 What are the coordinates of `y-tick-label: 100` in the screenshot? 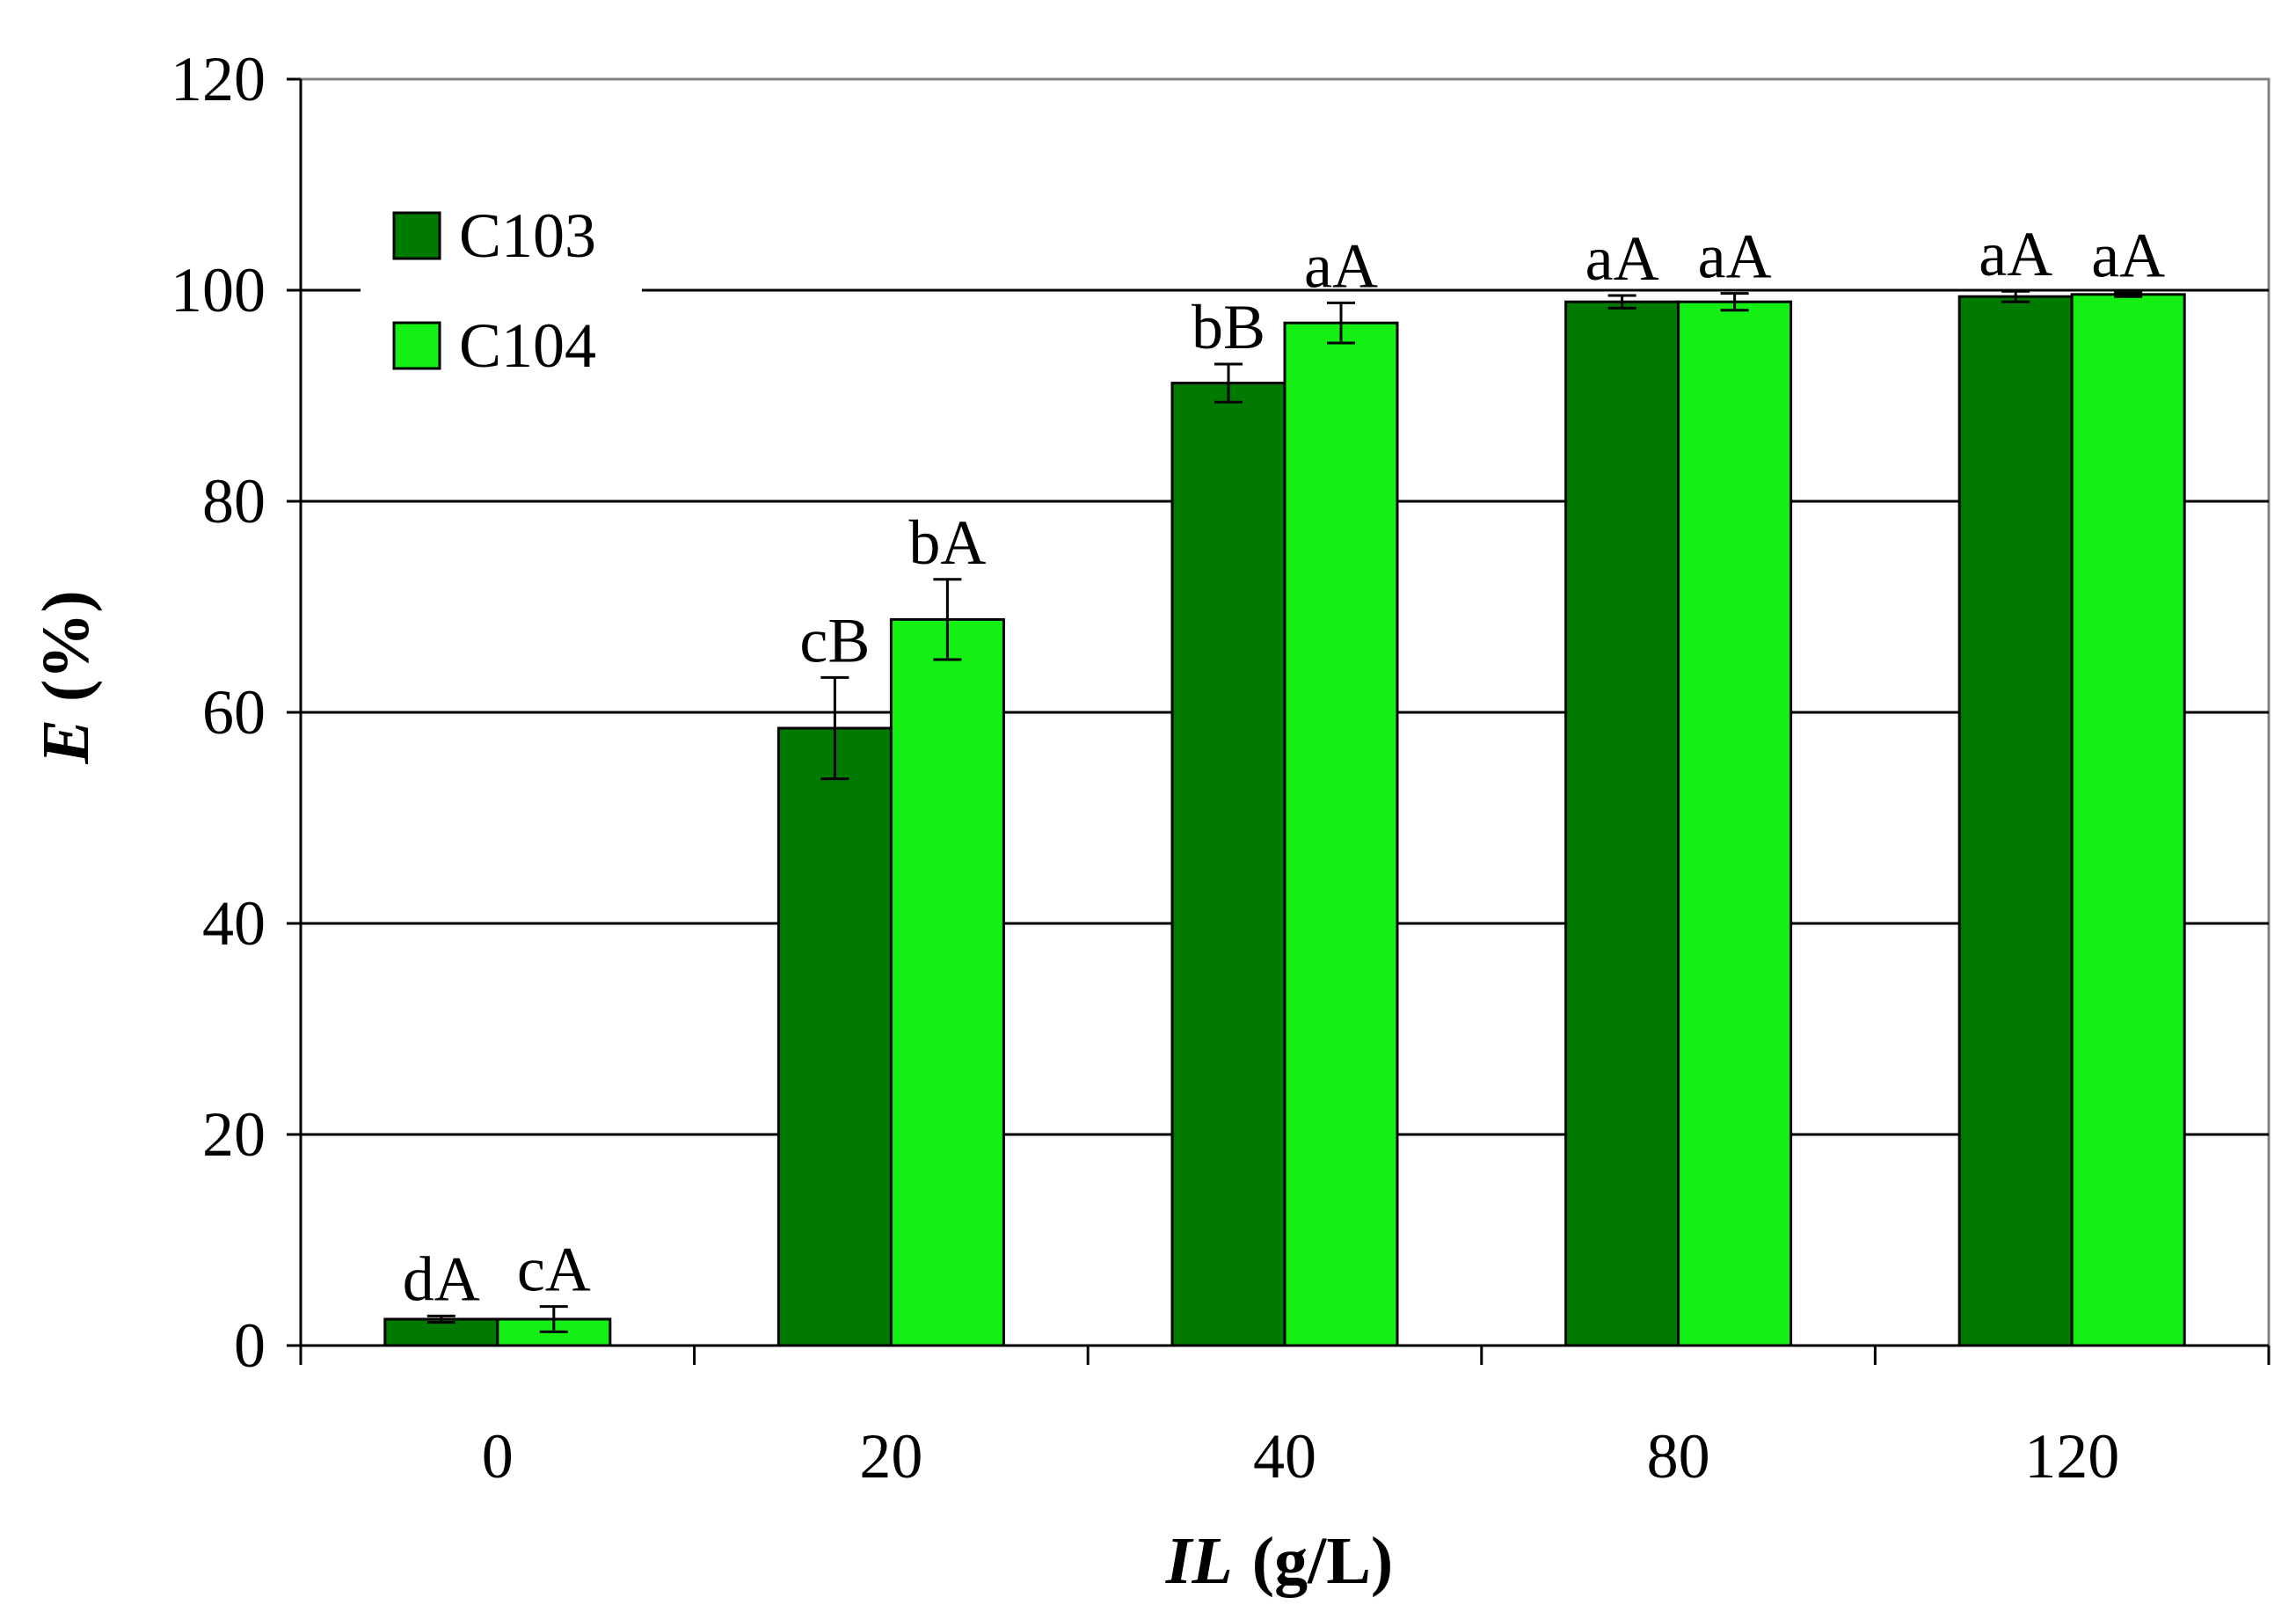 It's located at (218, 290).